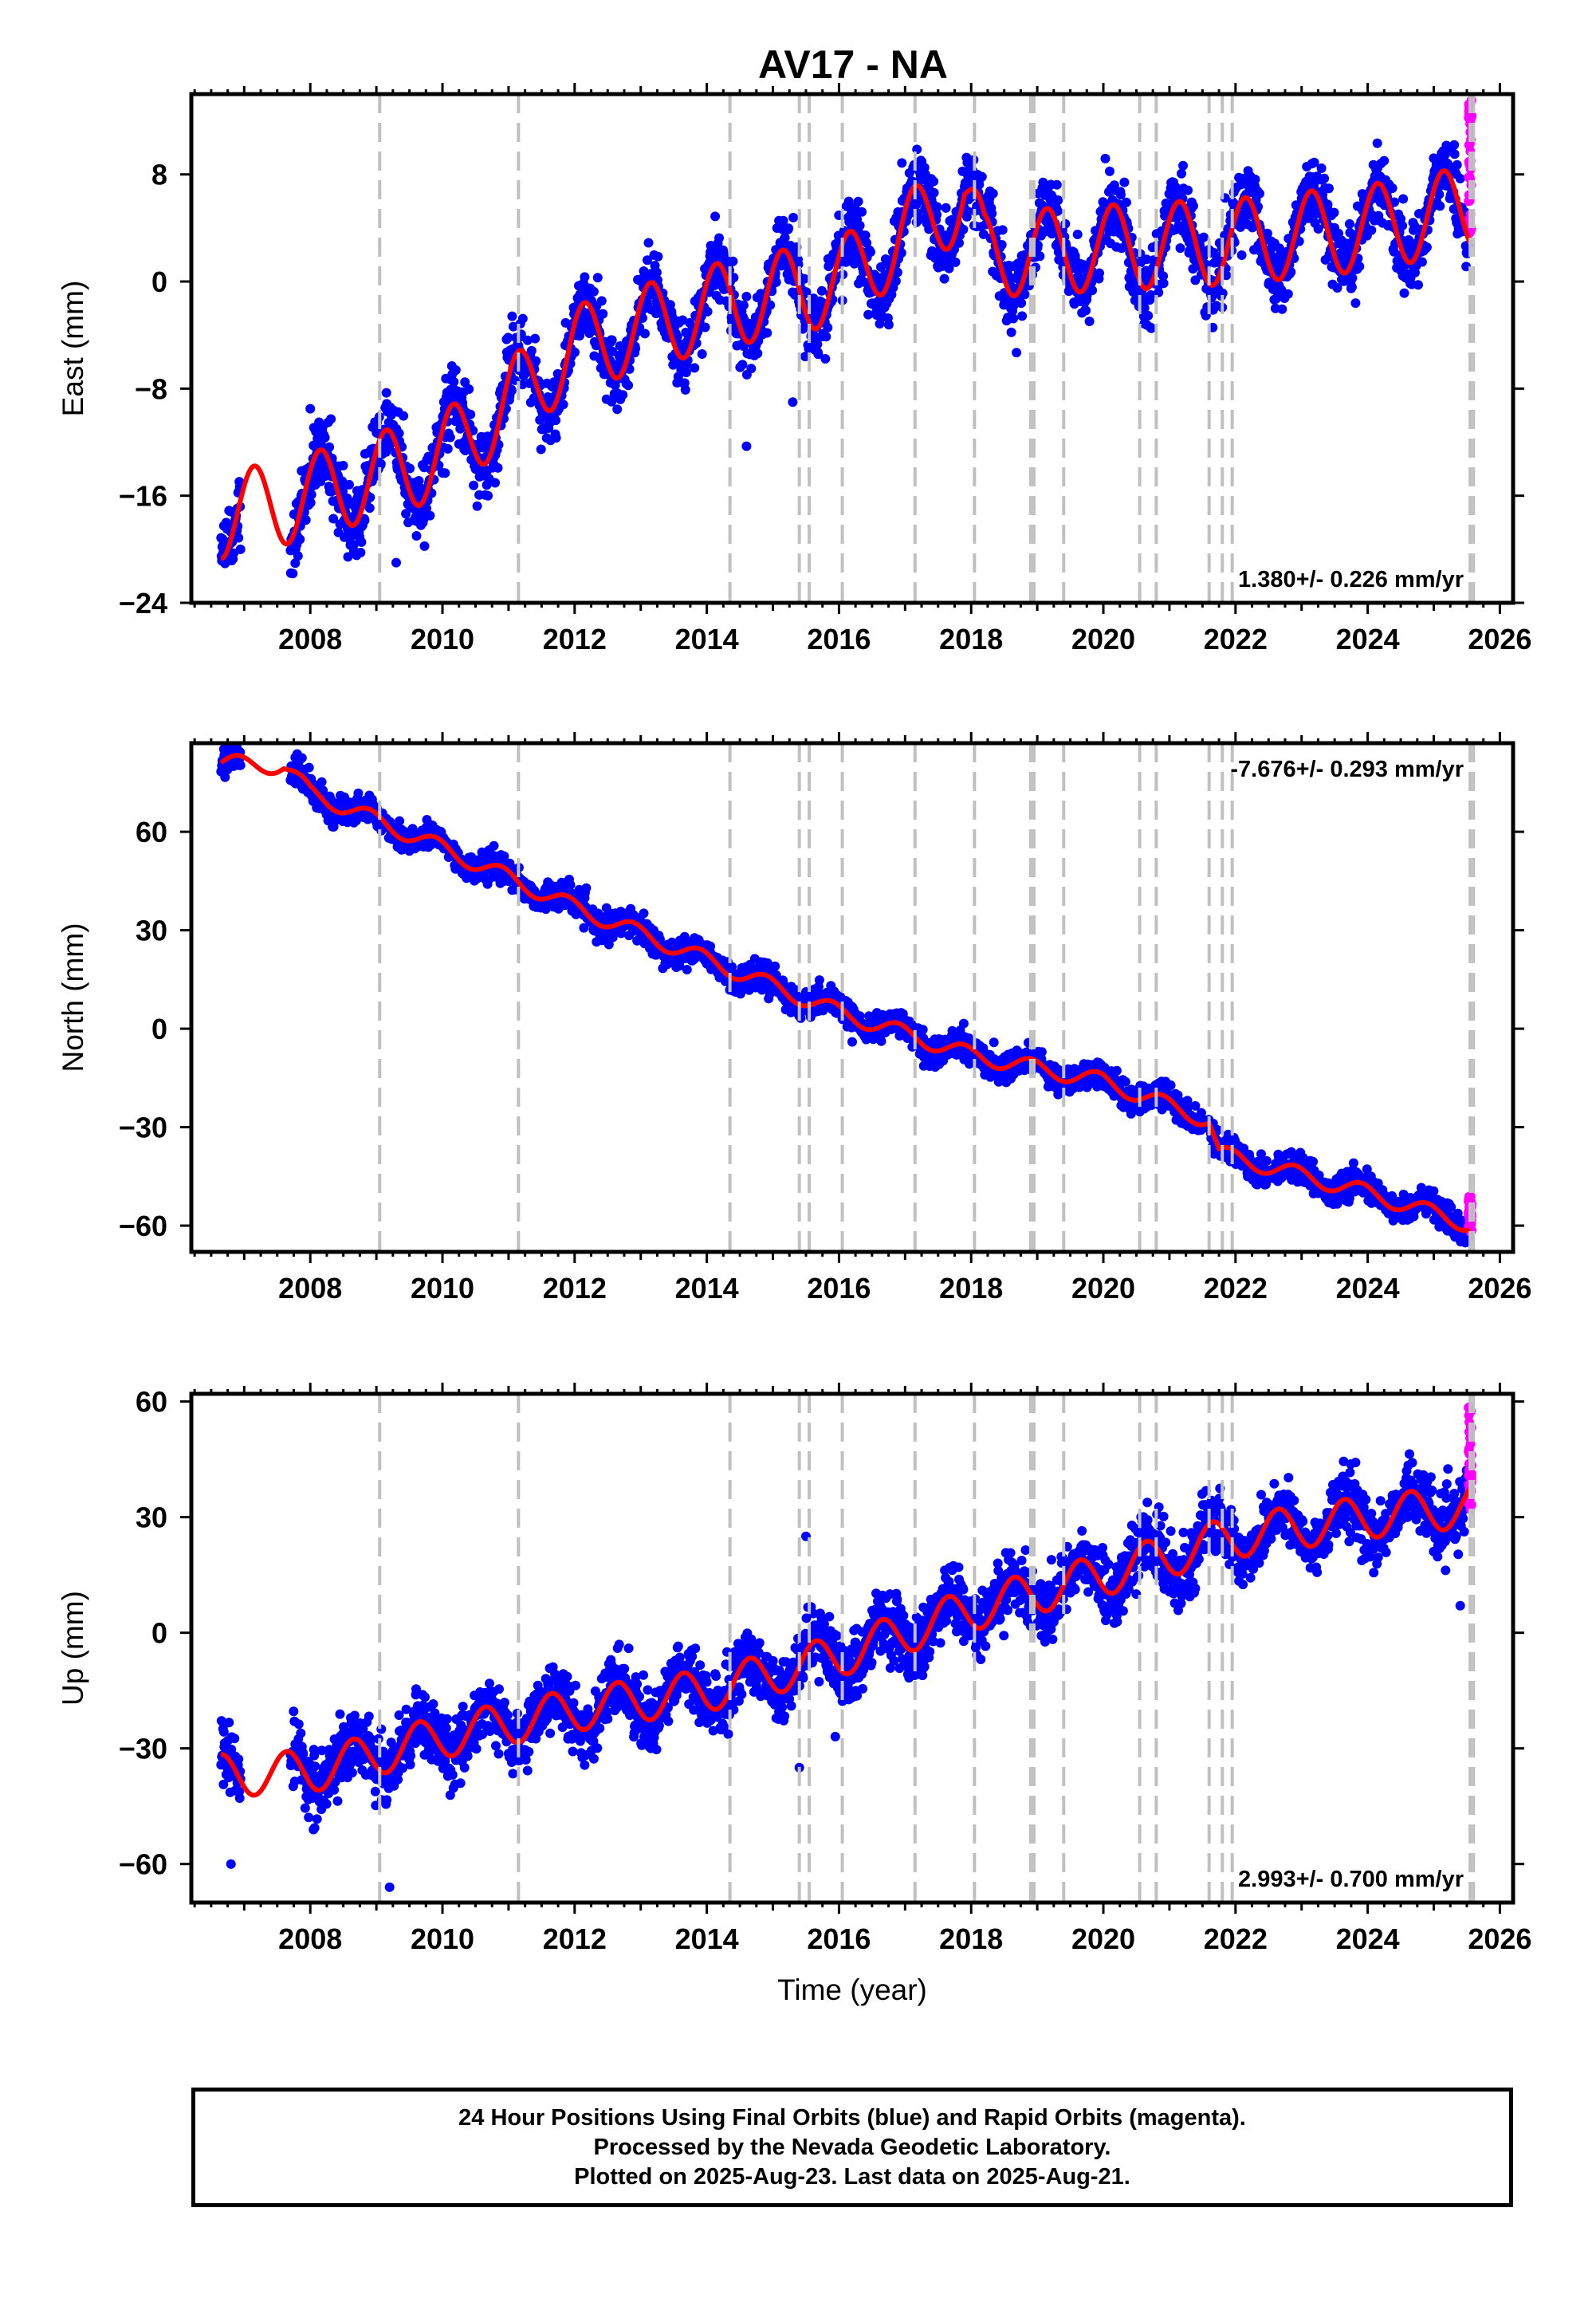 This screenshot has width=1596, height=2314. I want to click on x-tick-label: 2014, so click(707, 639).